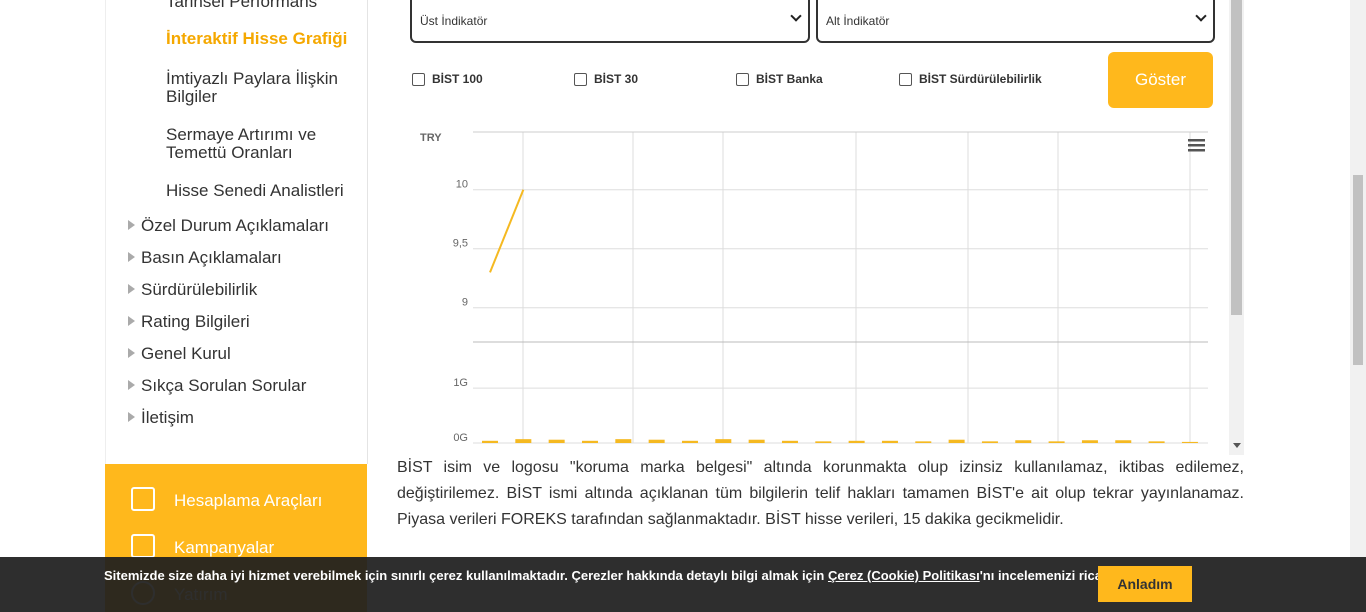 The image size is (1366, 612). I want to click on nav-section: Rating Bilgileri, so click(189, 321).